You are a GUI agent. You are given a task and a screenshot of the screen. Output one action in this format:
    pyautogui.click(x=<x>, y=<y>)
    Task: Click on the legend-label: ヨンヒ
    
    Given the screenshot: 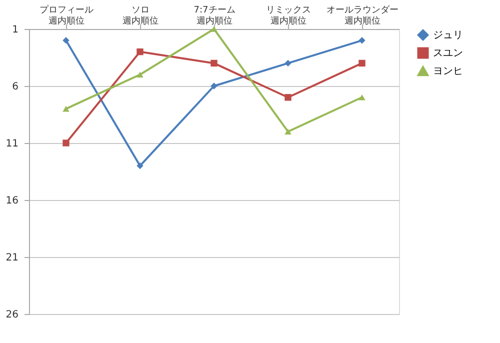 What is the action you would take?
    pyautogui.click(x=448, y=71)
    